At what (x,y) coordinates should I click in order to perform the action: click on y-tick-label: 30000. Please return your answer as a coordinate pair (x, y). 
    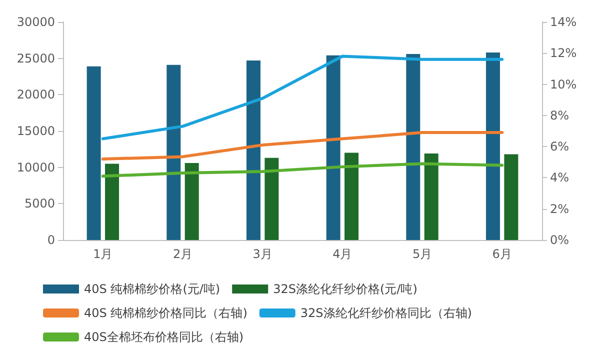
    Looking at the image, I should click on (35, 22).